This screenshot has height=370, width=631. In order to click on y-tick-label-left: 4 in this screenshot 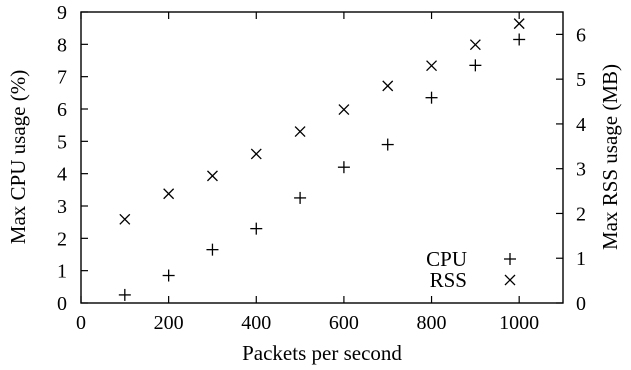, I will do `click(62, 175)`.